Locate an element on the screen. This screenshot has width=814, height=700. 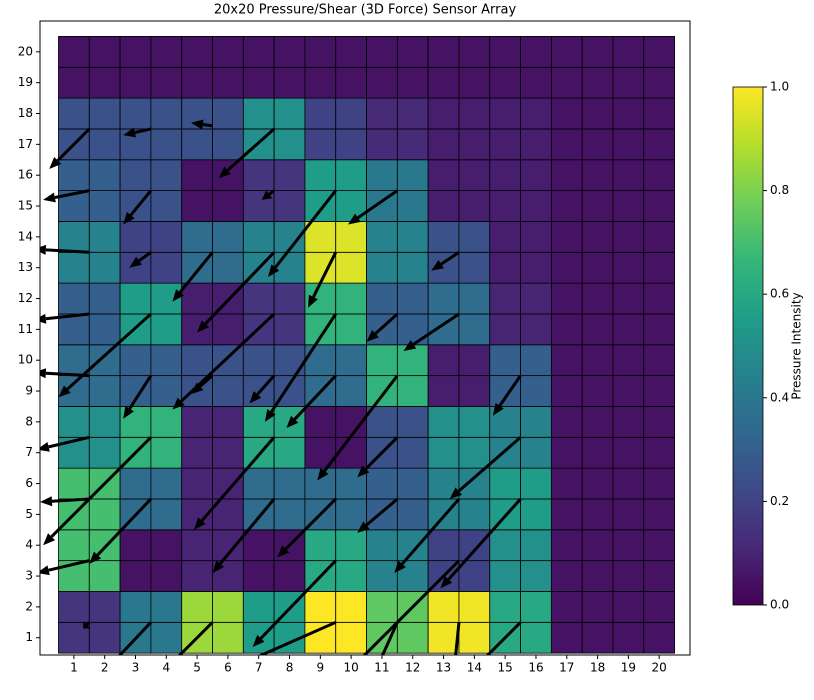
y-tick-label: 7 is located at coordinates (29, 452).